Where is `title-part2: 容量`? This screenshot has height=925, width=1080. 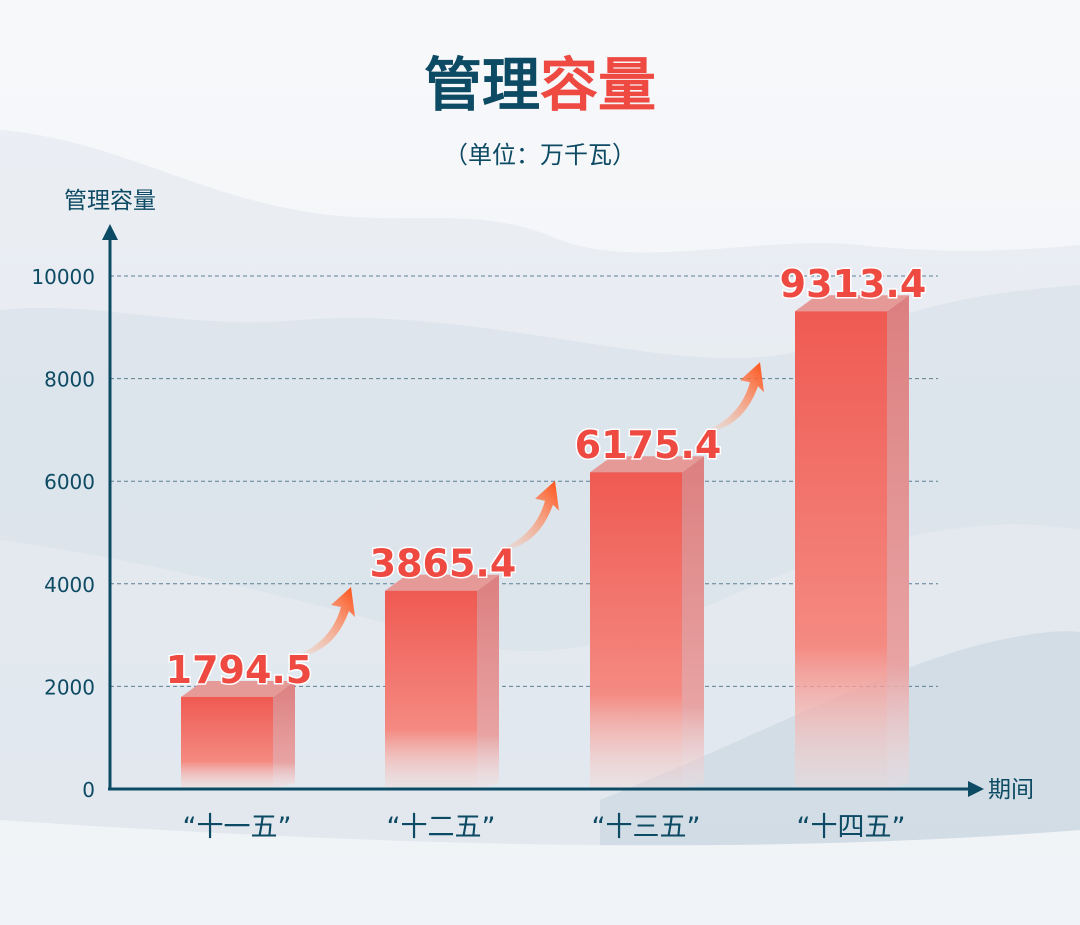 title-part2: 容量 is located at coordinates (598, 85).